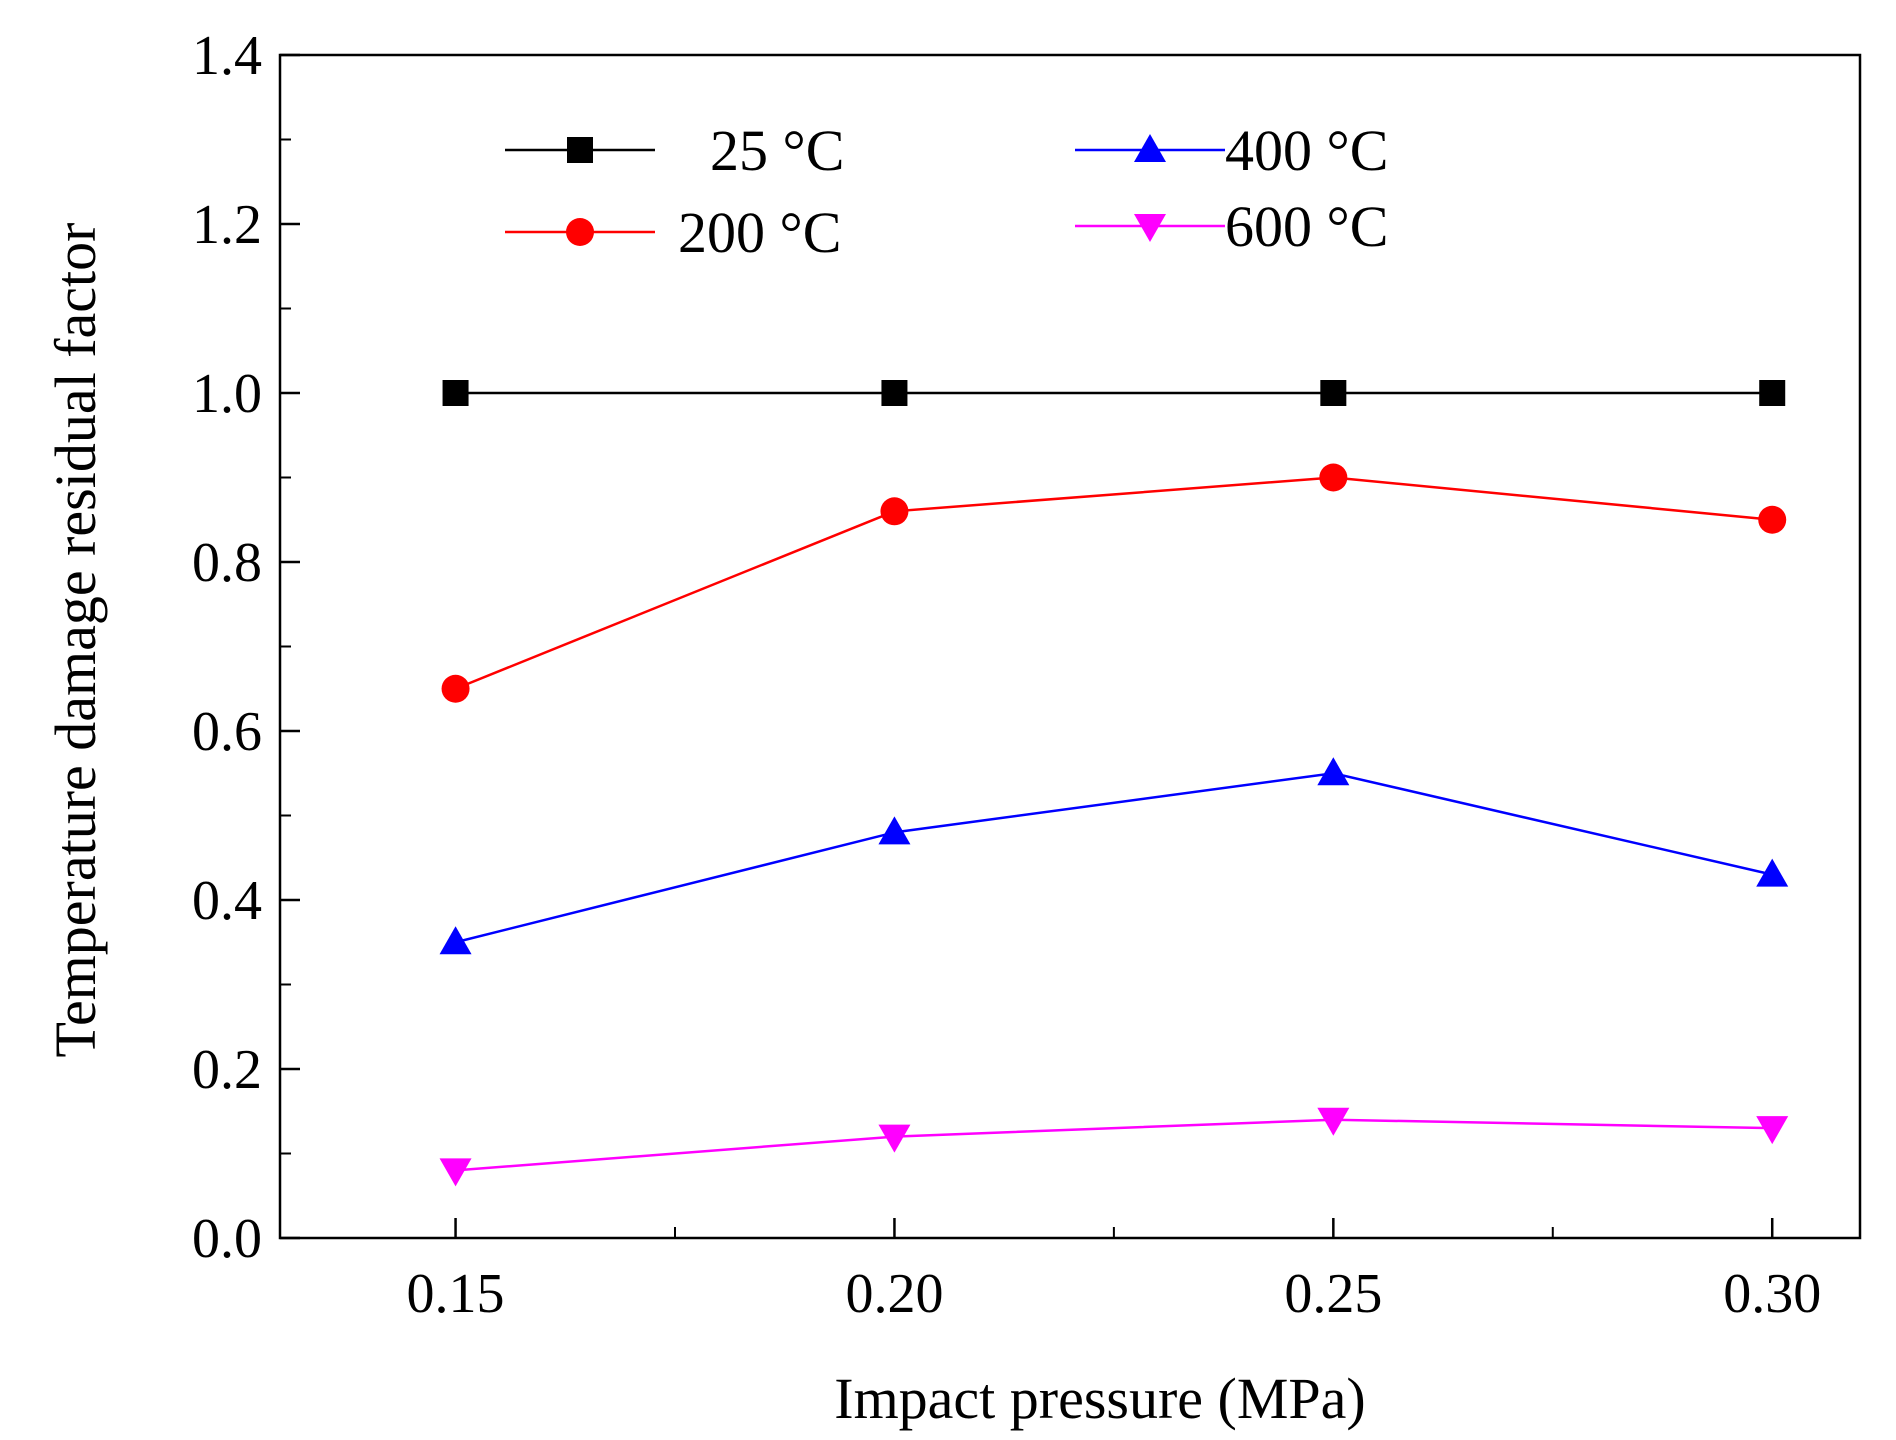  What do you see at coordinates (227, 563) in the screenshot?
I see `y-tick-label: 0.8` at bounding box center [227, 563].